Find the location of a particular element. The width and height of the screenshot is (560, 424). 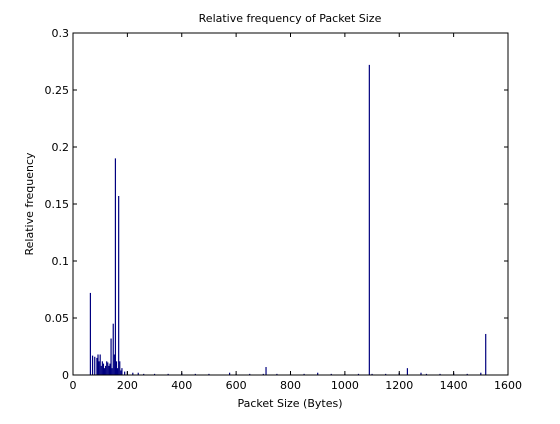

x-tick-label: 1000 is located at coordinates (345, 385).